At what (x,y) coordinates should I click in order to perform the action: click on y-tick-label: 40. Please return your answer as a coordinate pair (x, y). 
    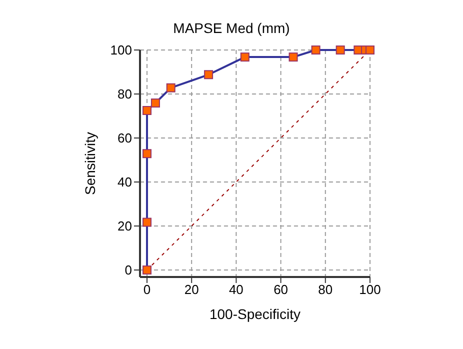
    Looking at the image, I should click on (125, 182).